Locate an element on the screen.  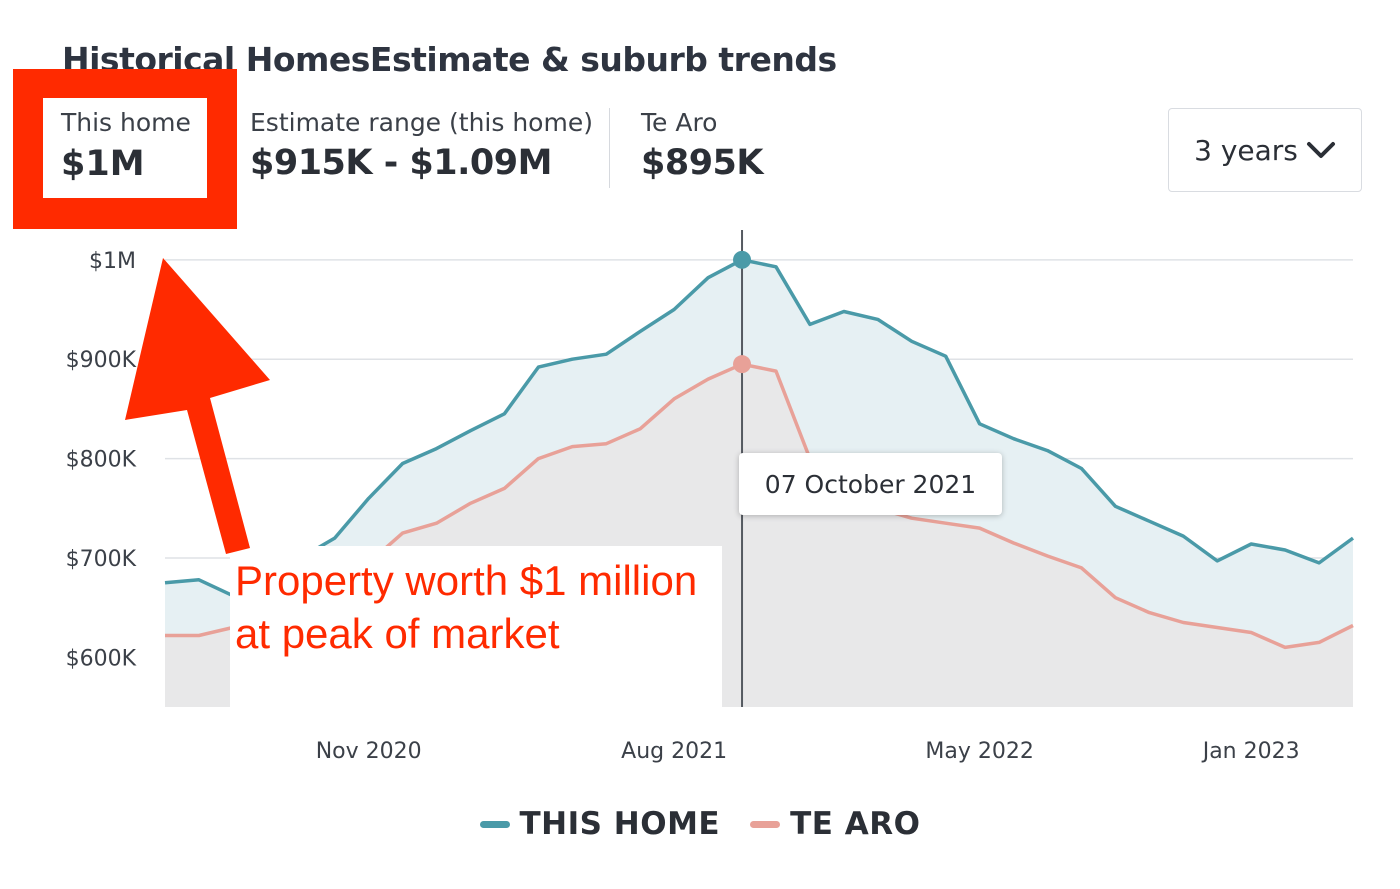
hover-dot-te-aro is located at coordinates (742, 364).